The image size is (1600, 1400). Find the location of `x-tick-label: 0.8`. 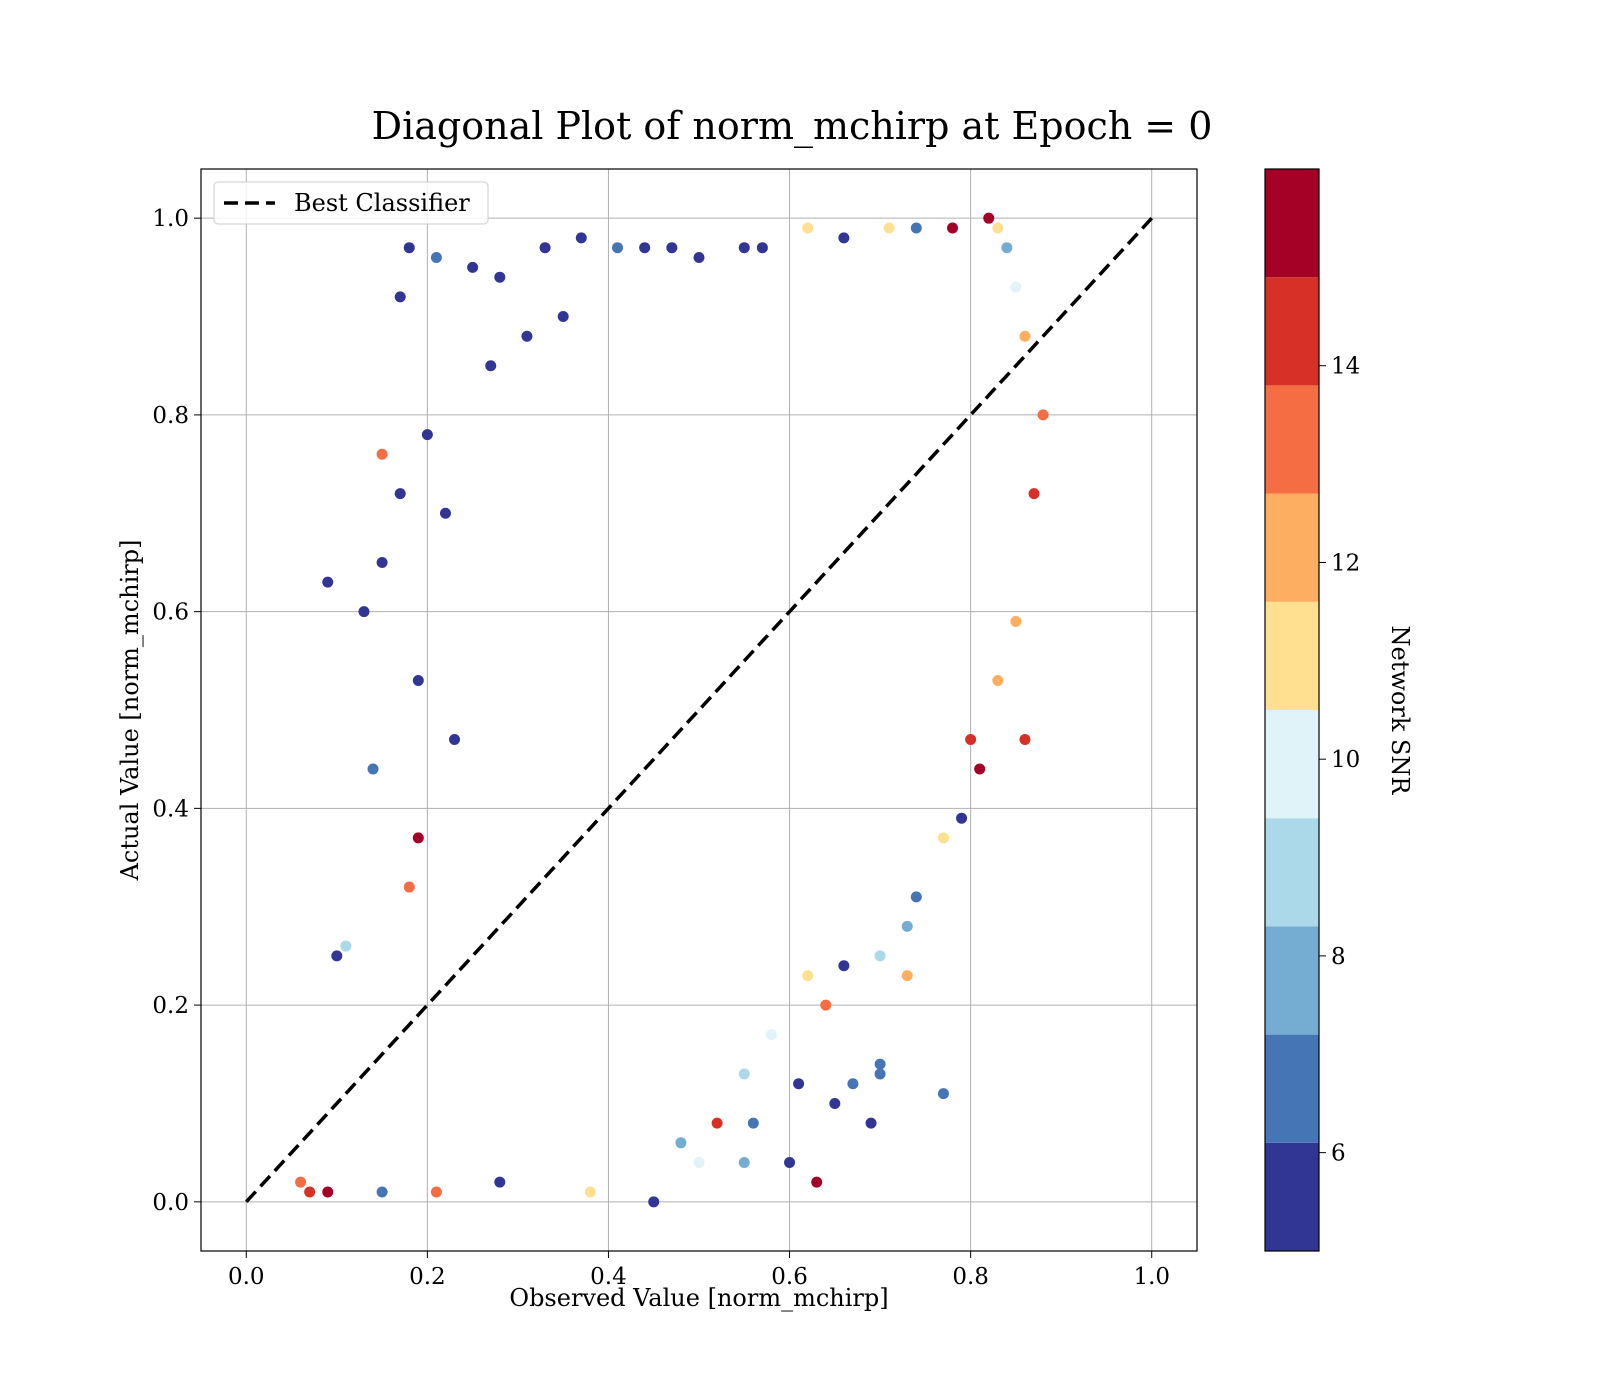

x-tick-label: 0.8 is located at coordinates (970, 1277).